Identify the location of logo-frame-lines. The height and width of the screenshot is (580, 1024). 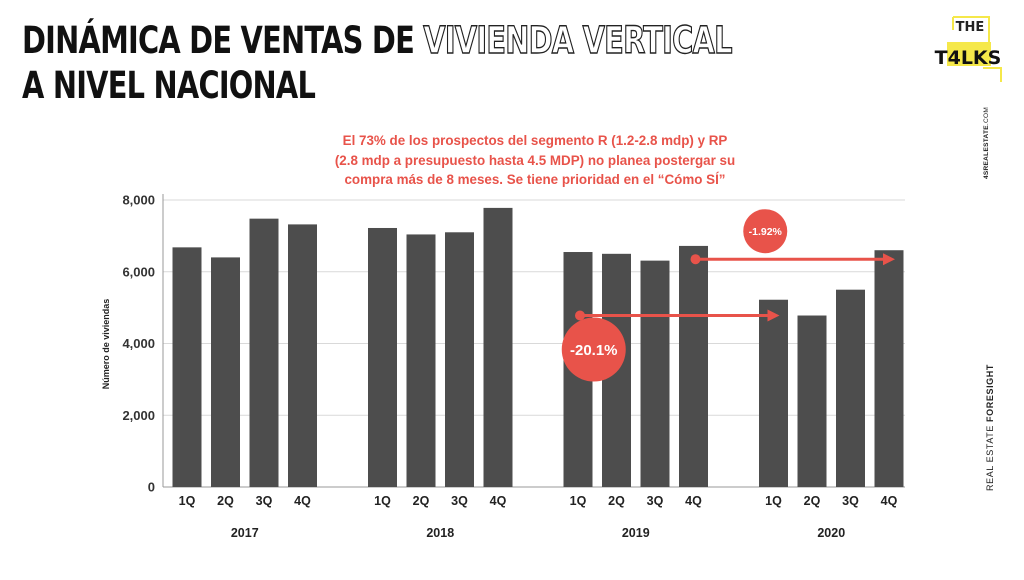
(977, 49).